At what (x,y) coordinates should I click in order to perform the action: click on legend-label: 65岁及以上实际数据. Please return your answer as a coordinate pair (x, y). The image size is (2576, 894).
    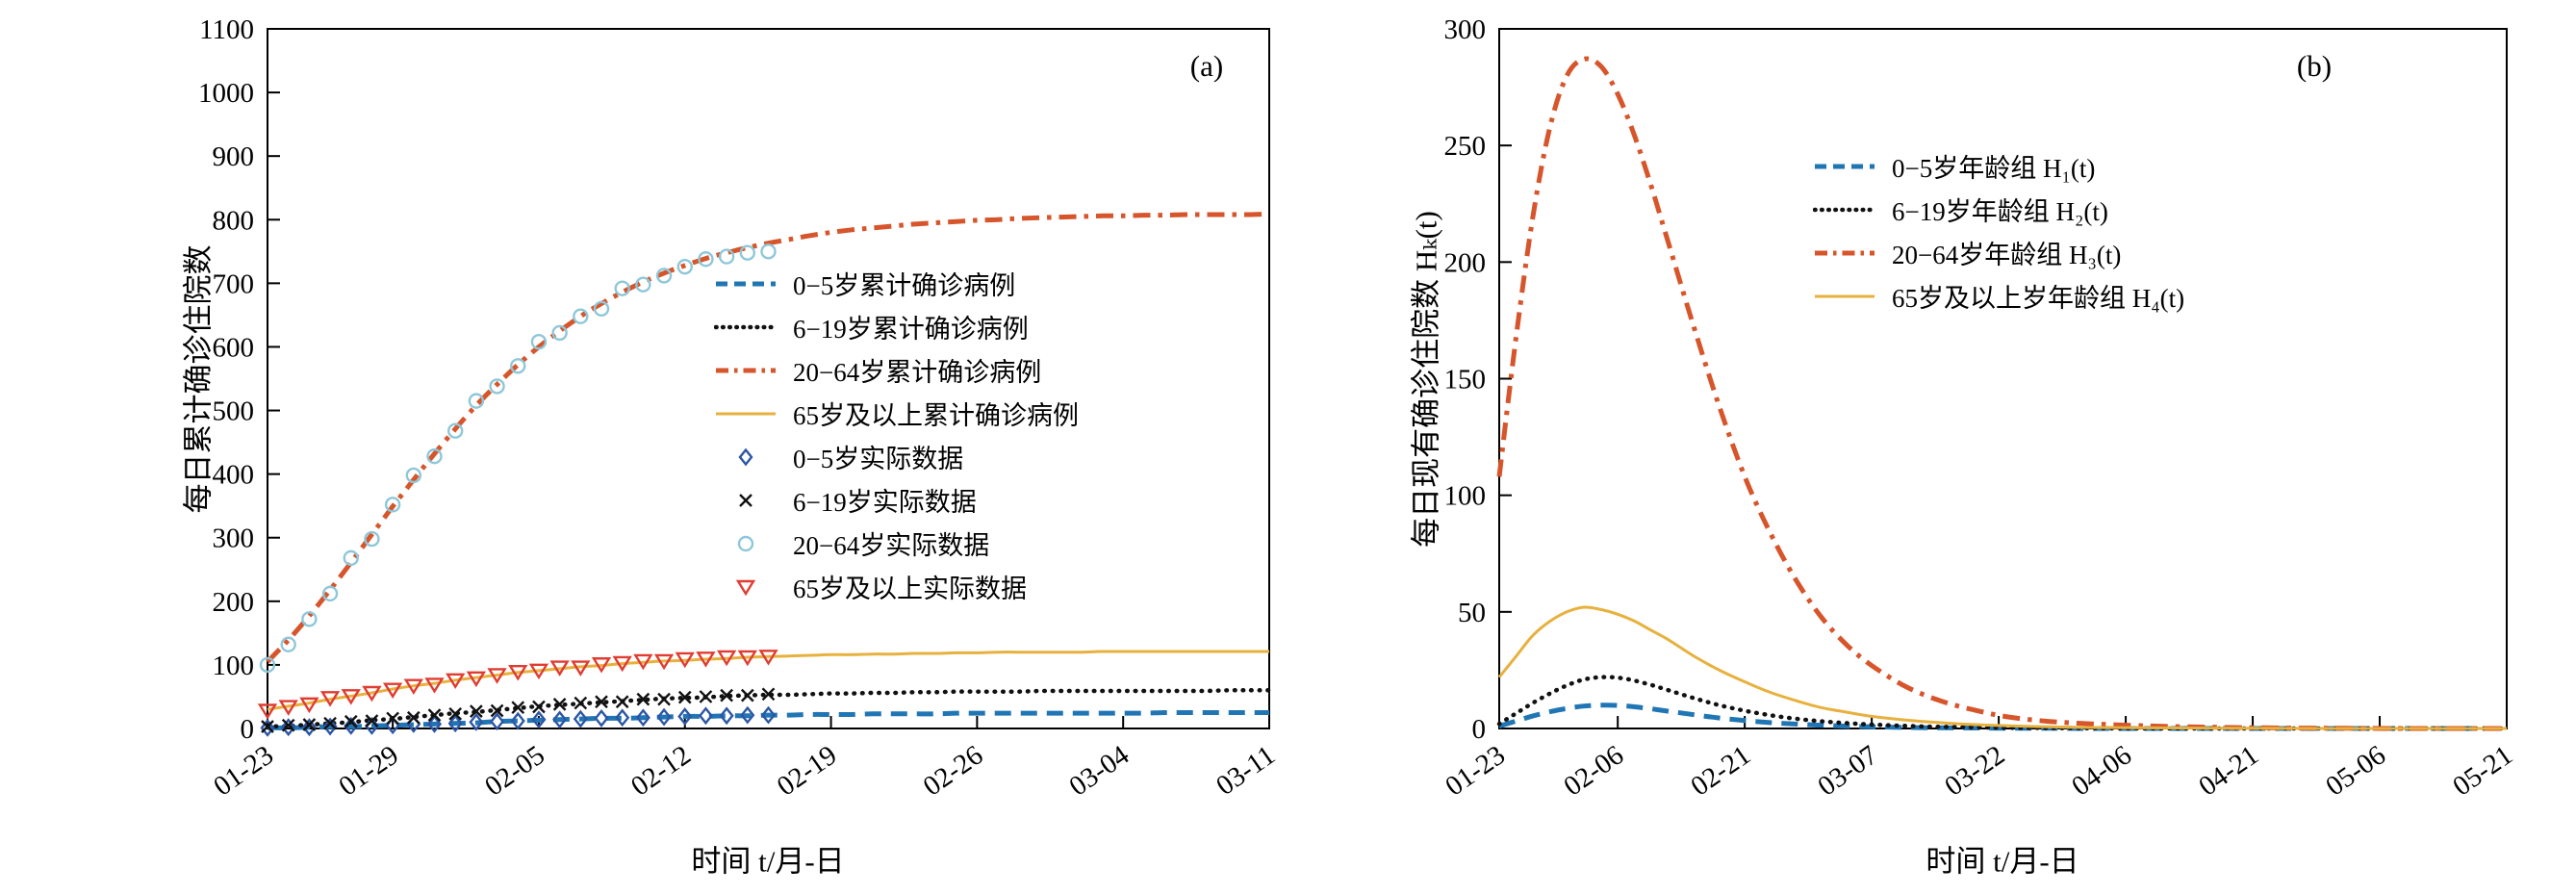
    Looking at the image, I should click on (910, 589).